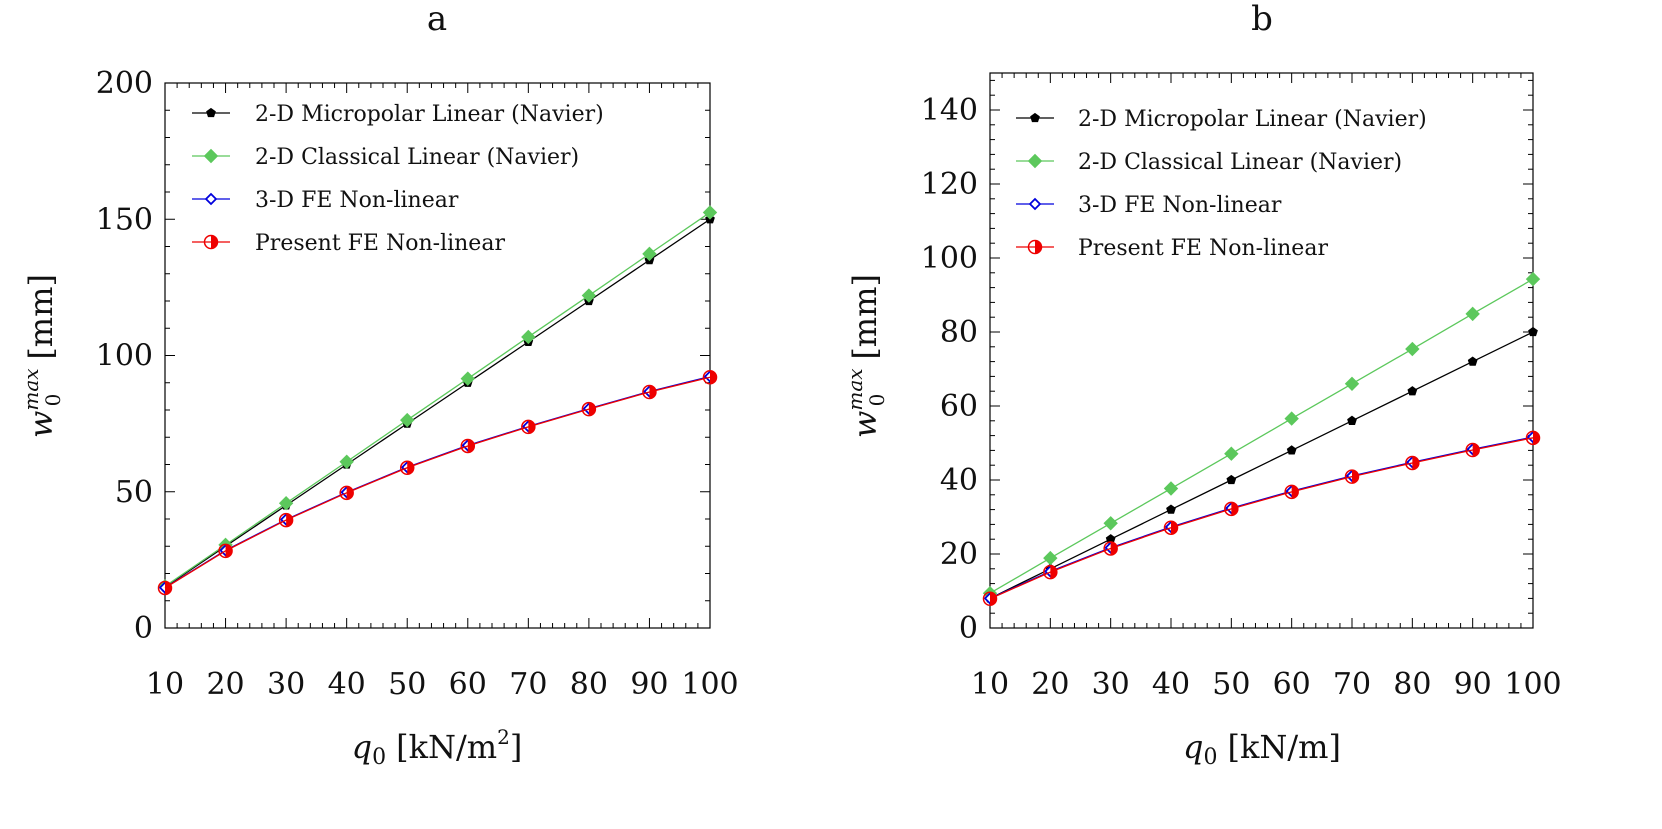  What do you see at coordinates (31, 389) in the screenshot?
I see `y-axis-label-sup: max` at bounding box center [31, 389].